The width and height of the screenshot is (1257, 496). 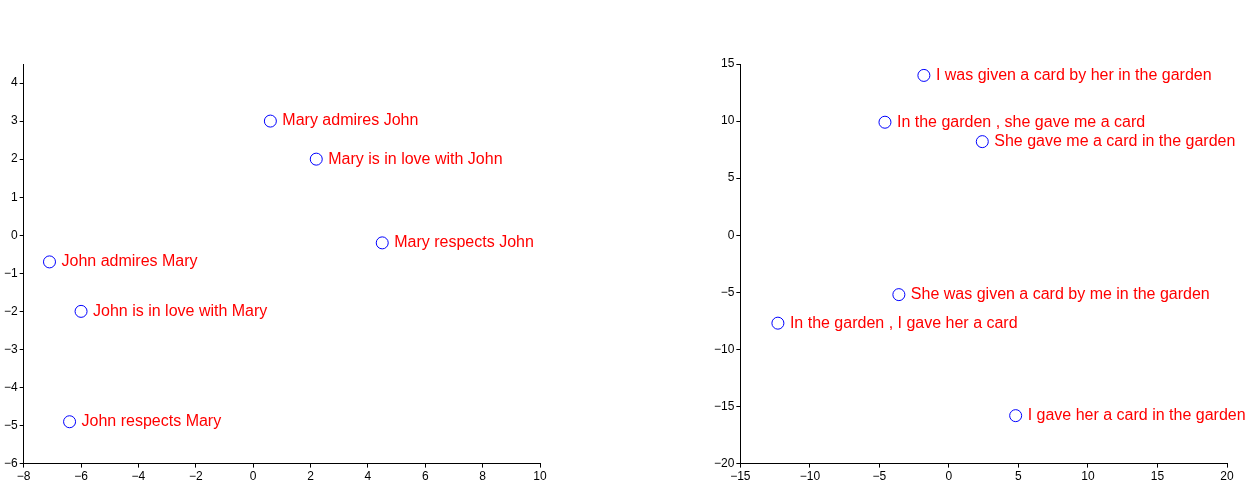 What do you see at coordinates (1136, 415) in the screenshot?
I see `annotation: I gave her a card in the garden` at bounding box center [1136, 415].